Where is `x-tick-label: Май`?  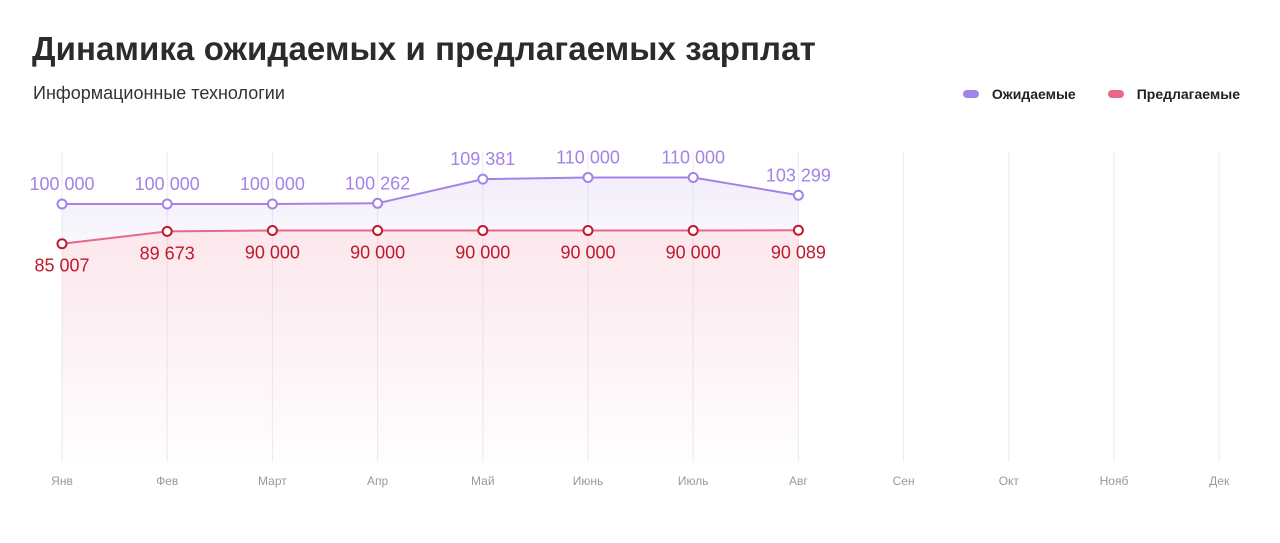
x-tick-label: Май is located at coordinates (483, 481).